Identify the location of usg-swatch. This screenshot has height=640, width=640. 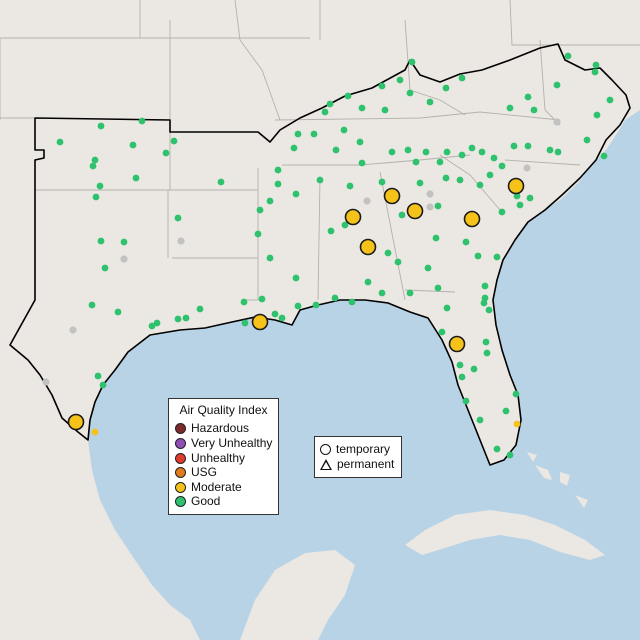
(180, 472).